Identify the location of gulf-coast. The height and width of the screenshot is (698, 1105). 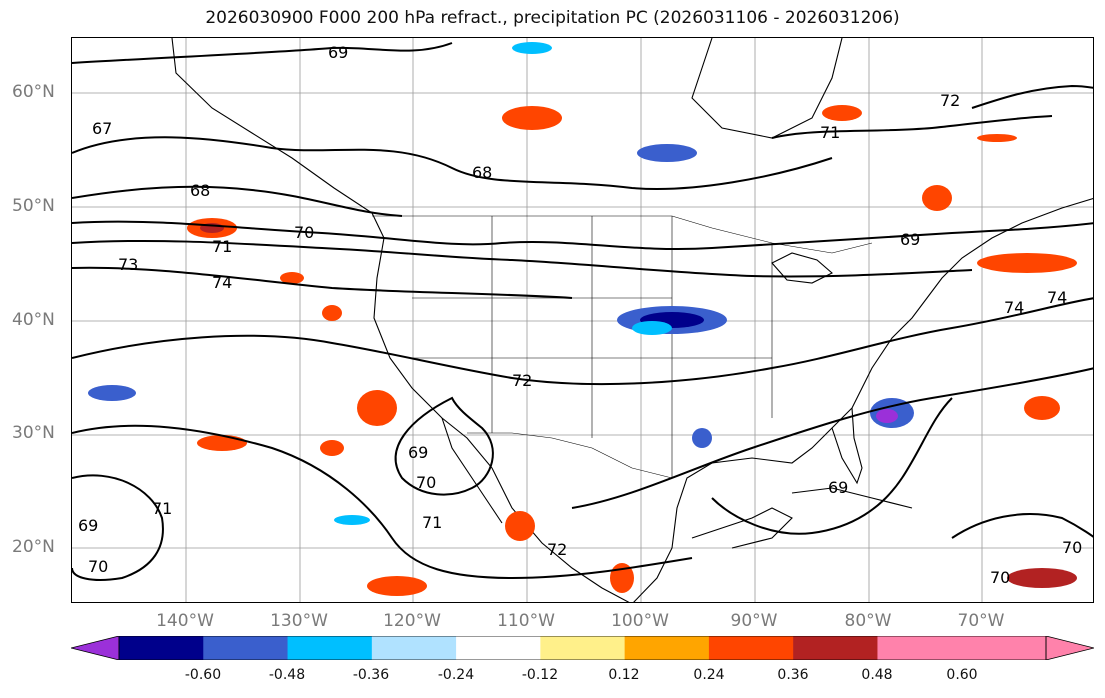
(743, 504).